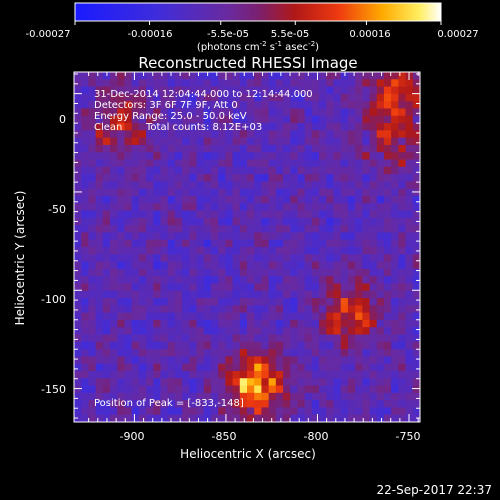  I want to click on colorbar-units: (photons cm-2 s-1 asec-2), so click(258, 46).